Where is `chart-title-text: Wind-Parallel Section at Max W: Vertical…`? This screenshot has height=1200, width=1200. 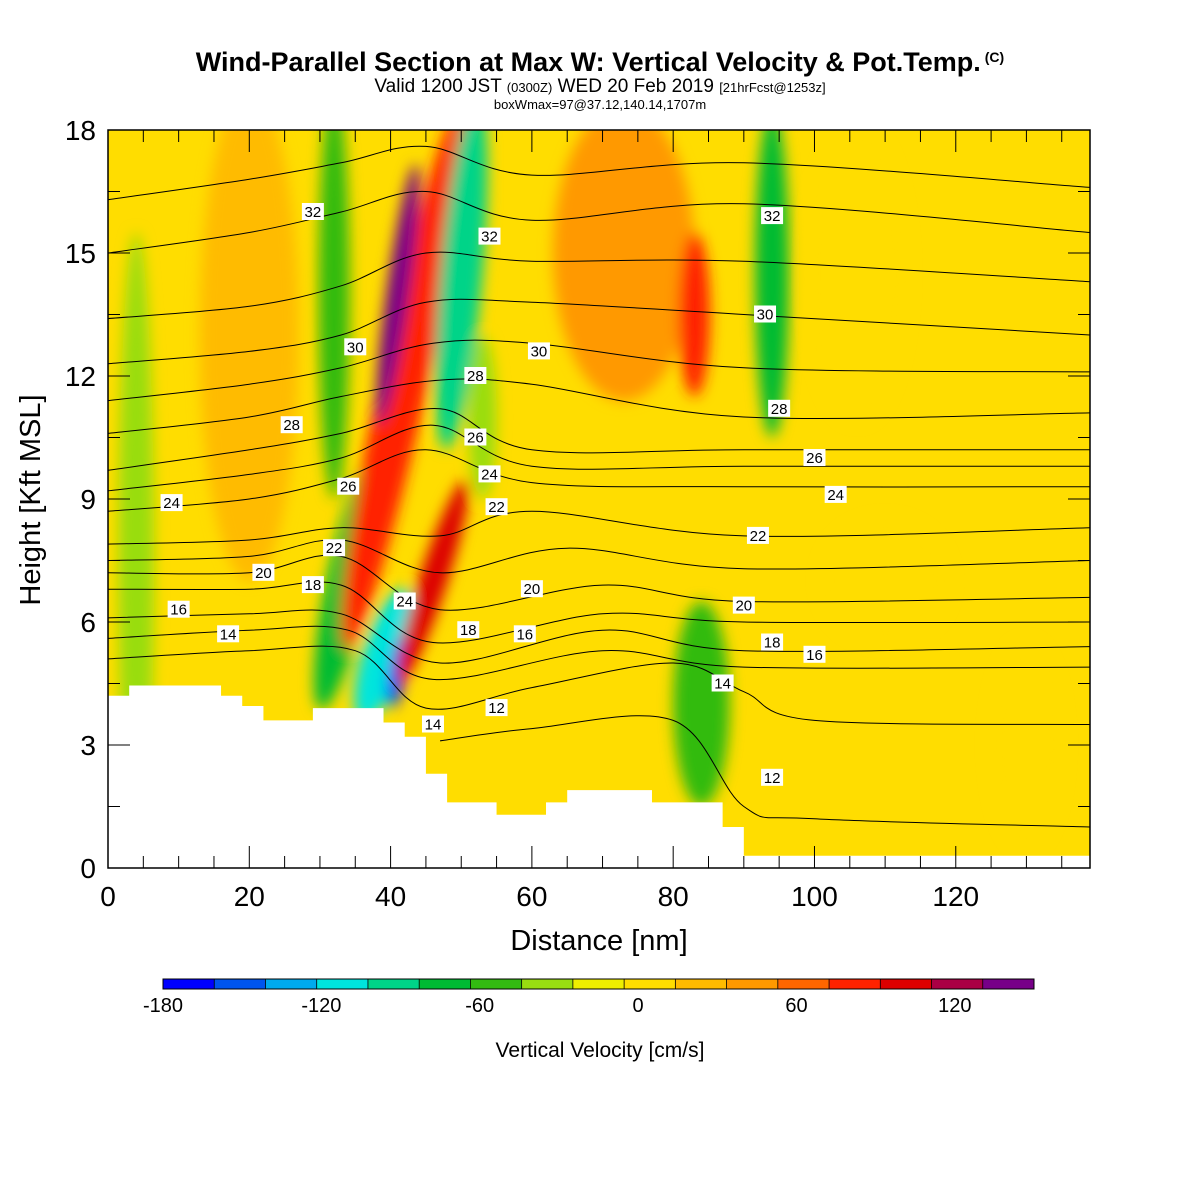 chart-title-text: Wind-Parallel Section at Max W: Vertical… is located at coordinates (588, 62).